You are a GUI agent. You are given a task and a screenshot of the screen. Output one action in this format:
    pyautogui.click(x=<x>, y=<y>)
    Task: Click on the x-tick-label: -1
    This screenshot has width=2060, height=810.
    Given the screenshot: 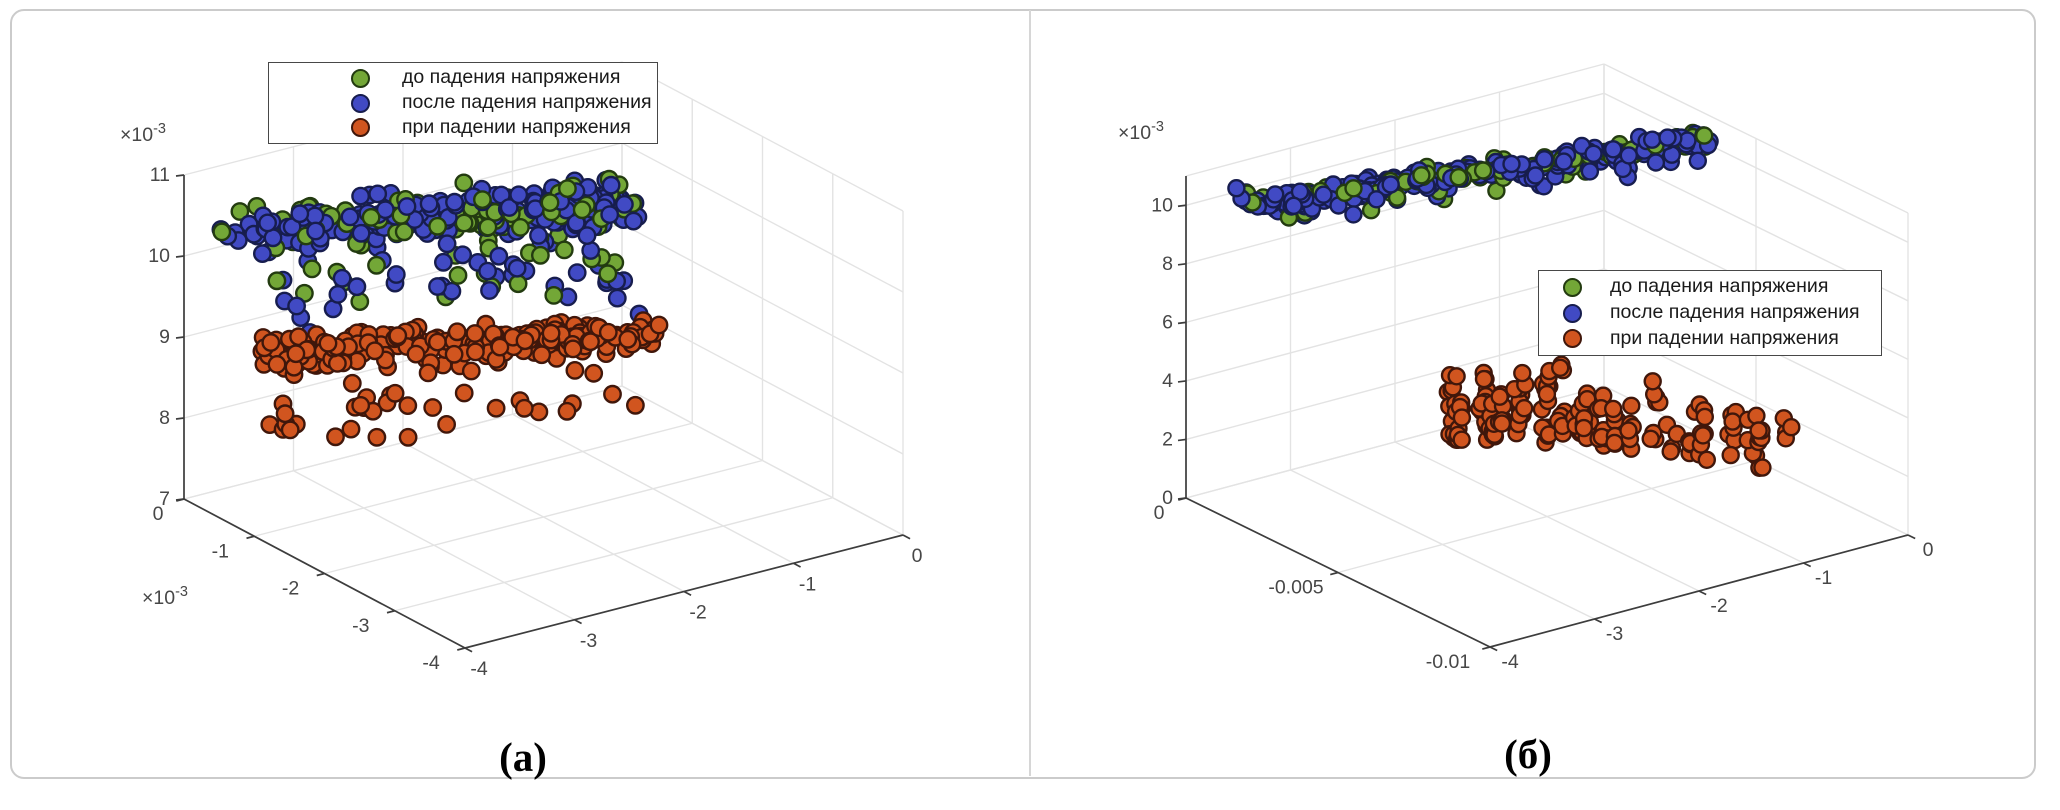 What is the action you would take?
    pyautogui.click(x=807, y=584)
    